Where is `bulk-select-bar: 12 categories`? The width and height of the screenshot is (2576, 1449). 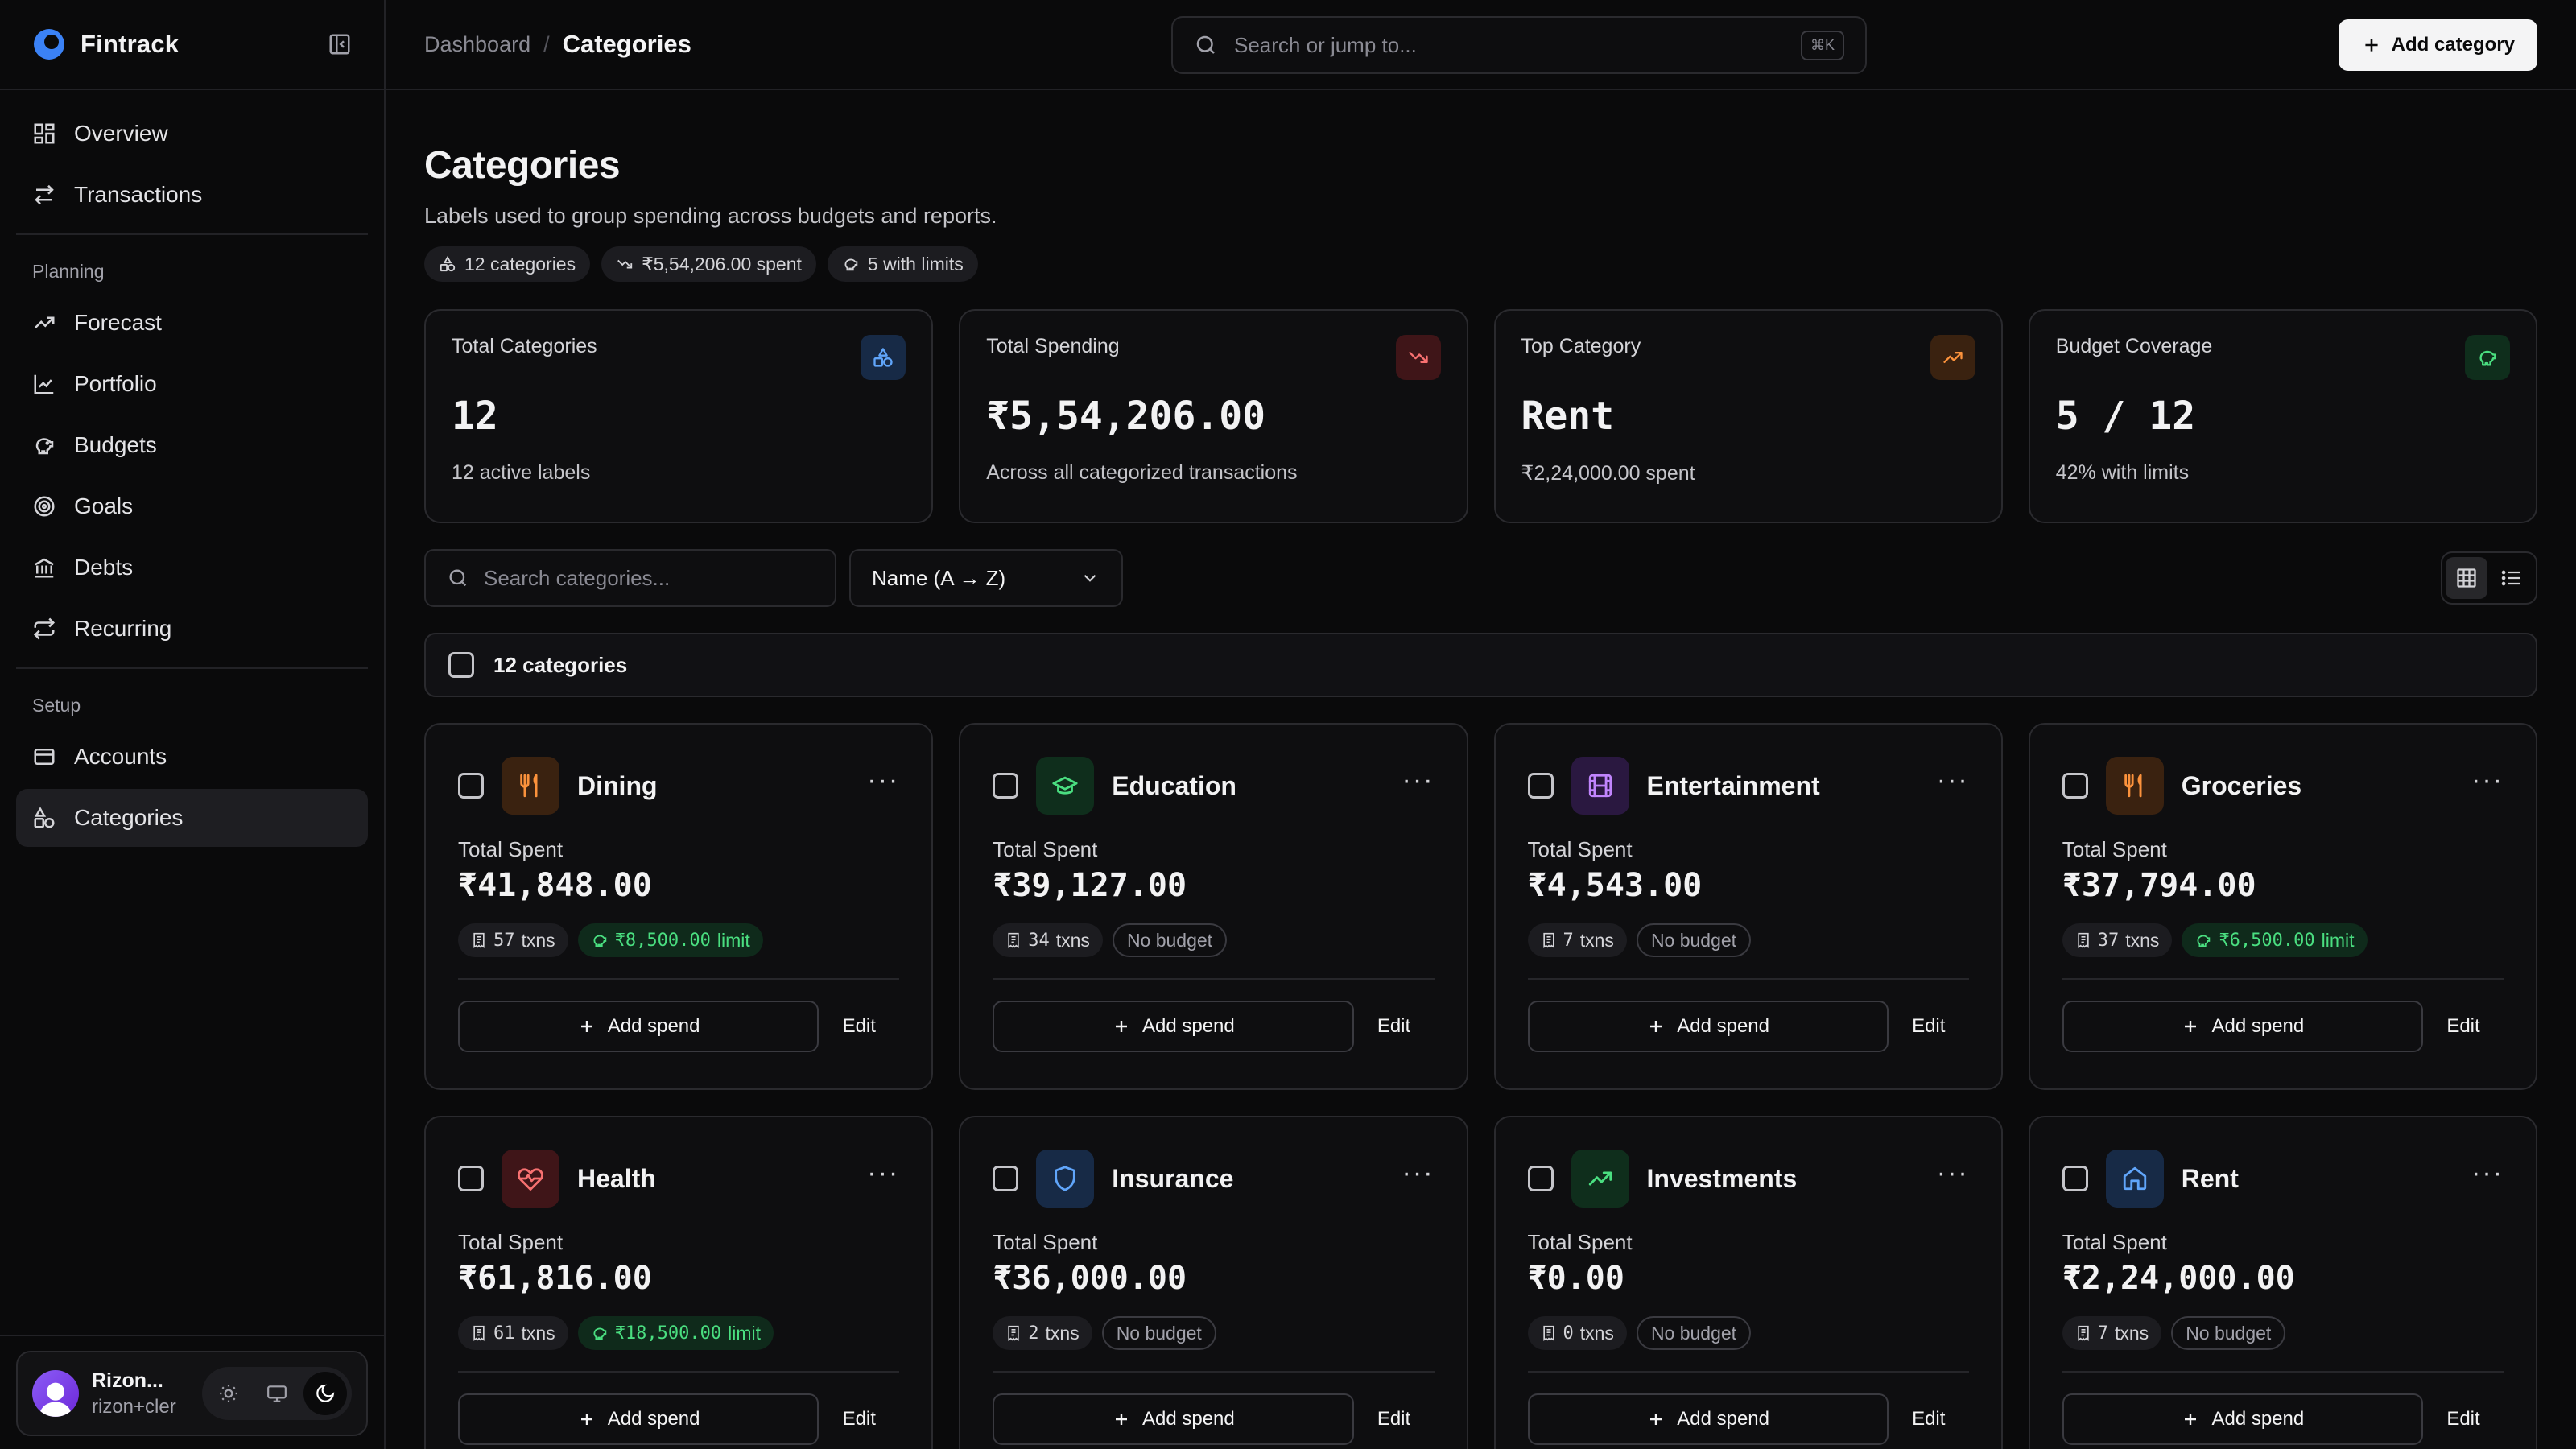
bulk-select-bar: 12 categories is located at coordinates (1480, 665).